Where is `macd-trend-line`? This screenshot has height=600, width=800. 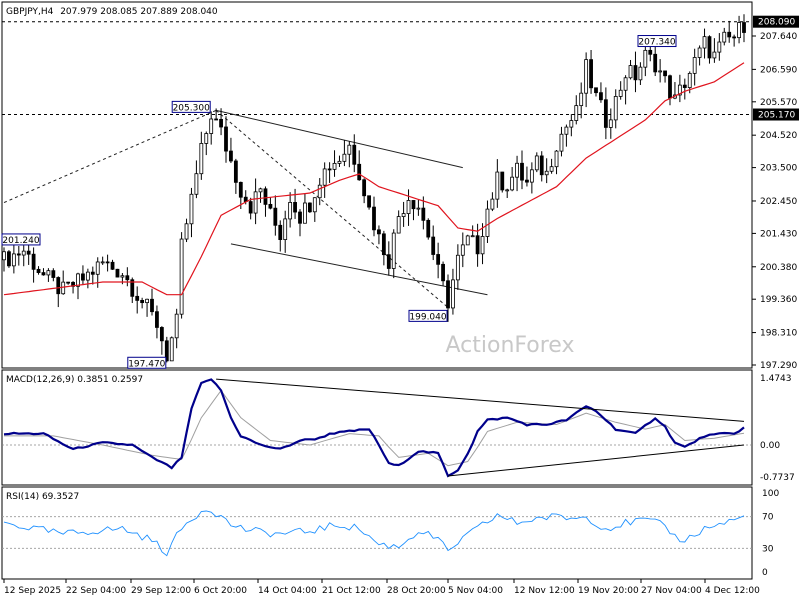
macd-trend-line is located at coordinates (480, 400).